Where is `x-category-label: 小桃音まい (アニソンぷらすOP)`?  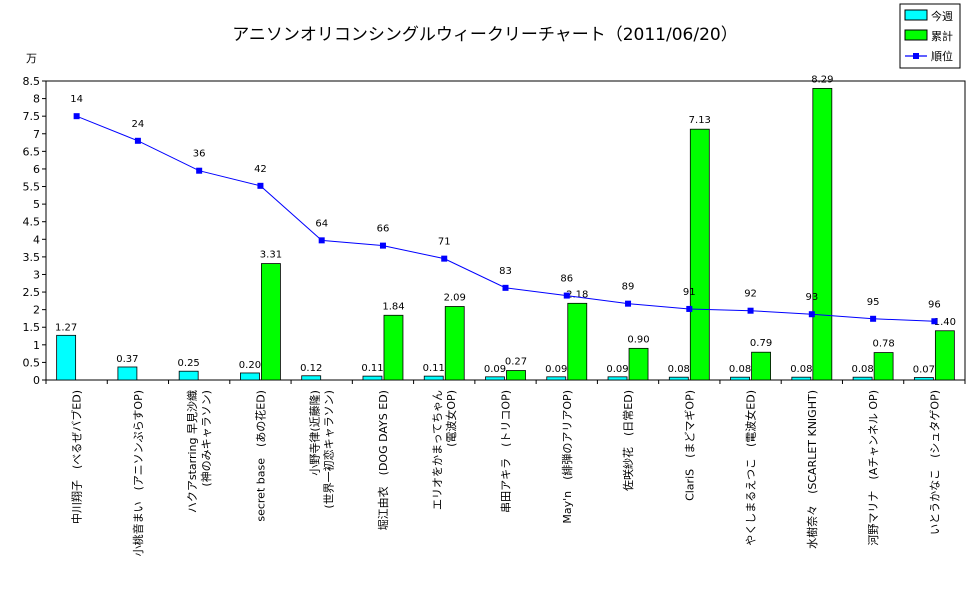
x-category-label: 小桃音まい (アニソンぷらすOP) is located at coordinates (138, 473).